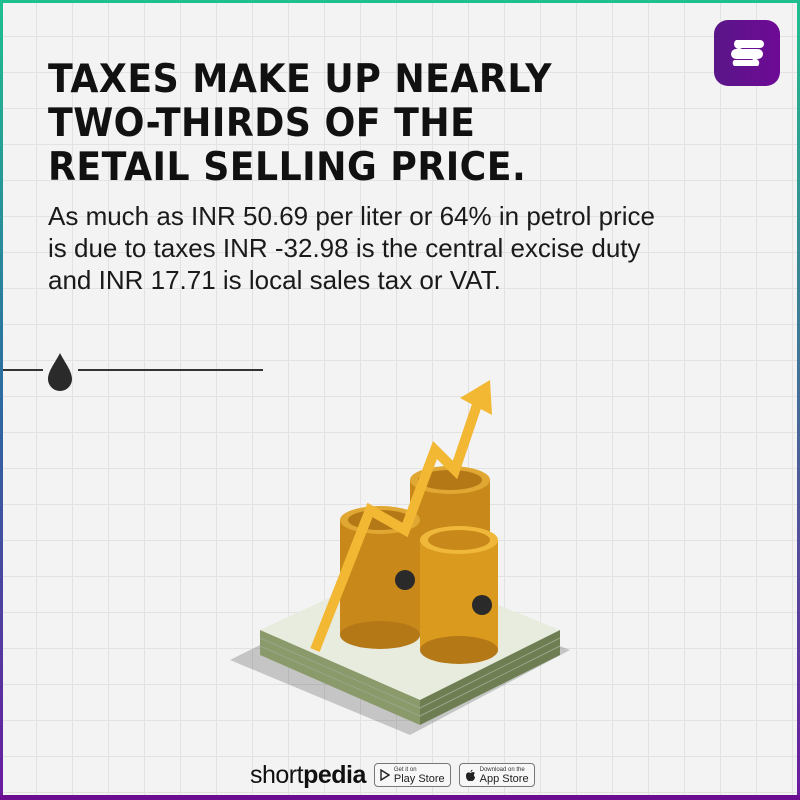 The width and height of the screenshot is (800, 800). Describe the element at coordinates (300, 79) in the screenshot. I see `headline-line: TAXES MAKE UP NEARLY` at that location.